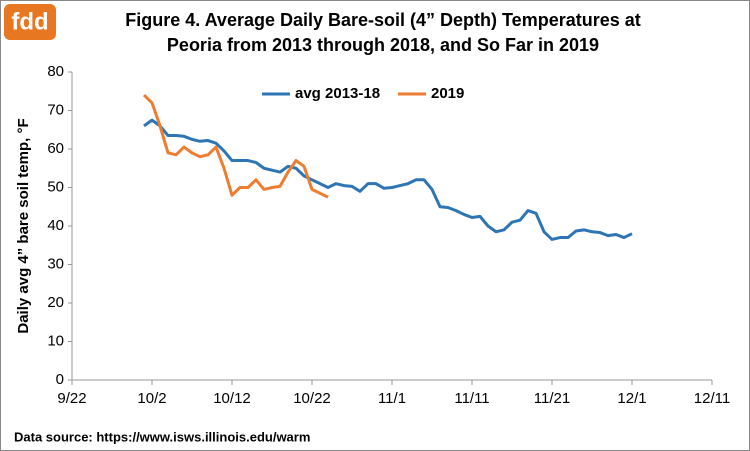  Describe the element at coordinates (631, 398) in the screenshot. I see `x-tick-label: 12/1` at that location.